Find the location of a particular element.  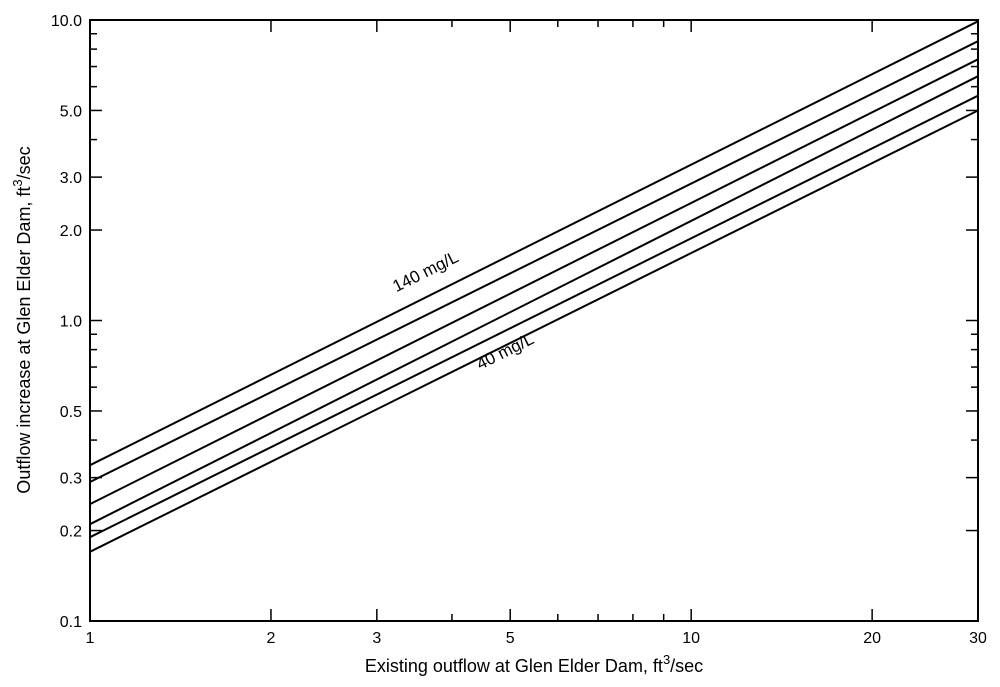

x-tick-label: 30 is located at coordinates (978, 638).